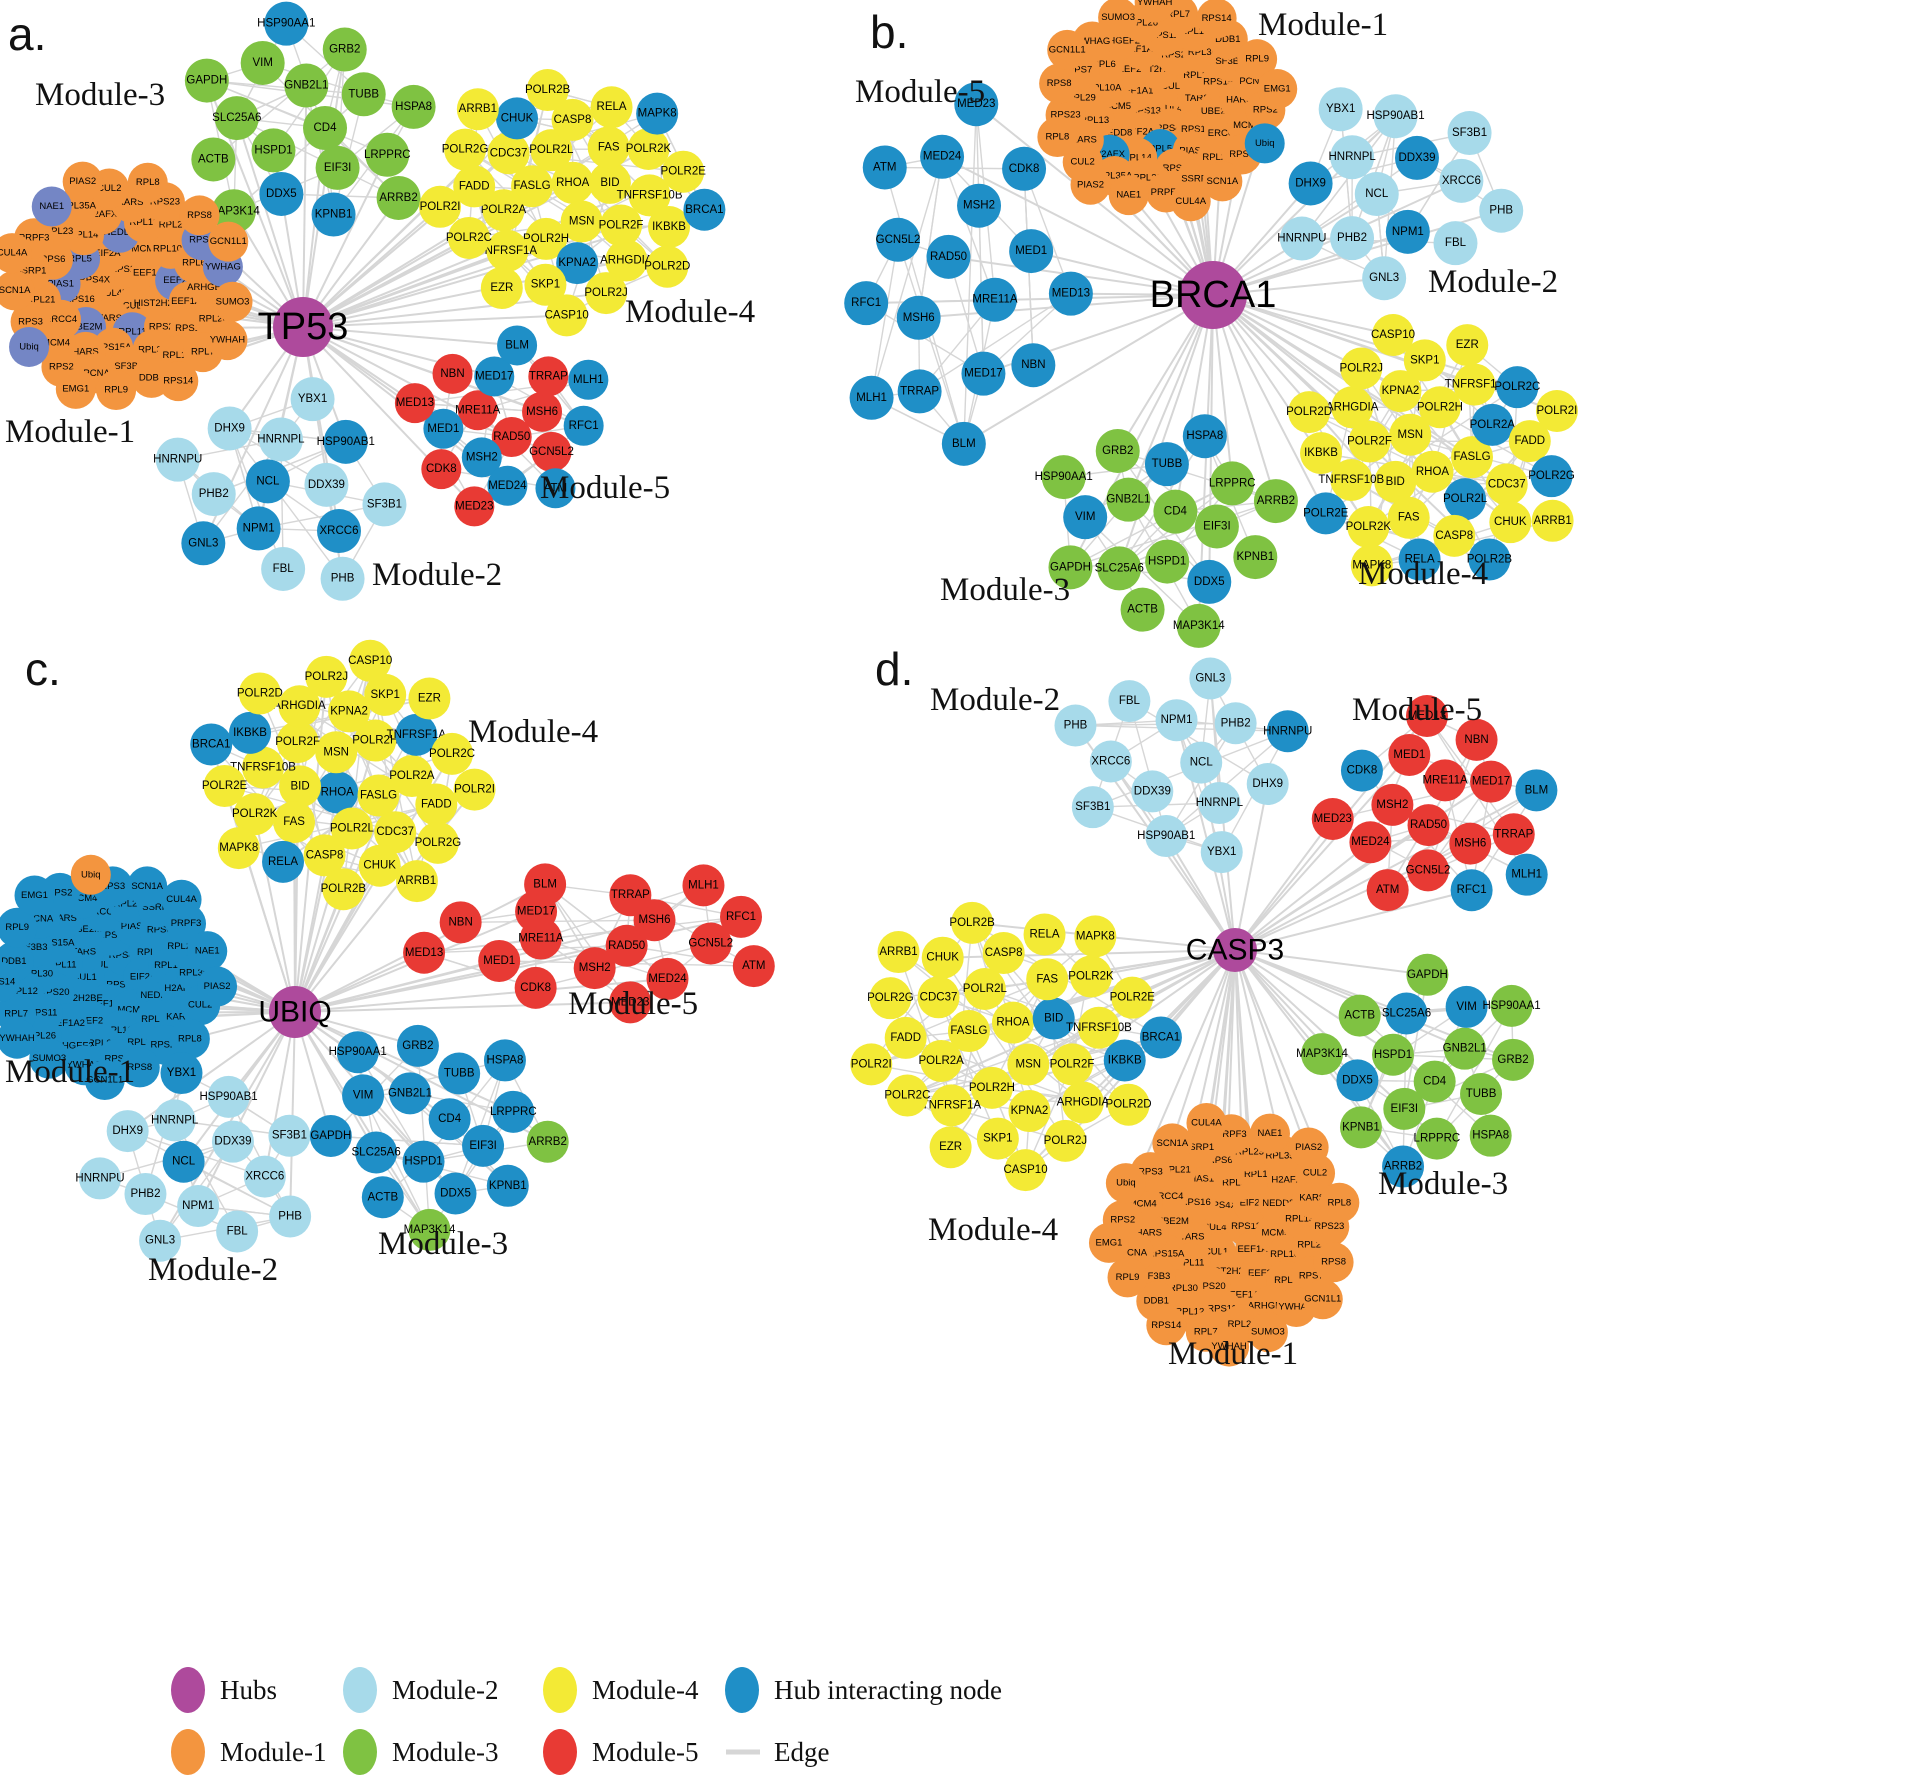  What do you see at coordinates (972, 922) in the screenshot?
I see `node-circle-POLR2B` at bounding box center [972, 922].